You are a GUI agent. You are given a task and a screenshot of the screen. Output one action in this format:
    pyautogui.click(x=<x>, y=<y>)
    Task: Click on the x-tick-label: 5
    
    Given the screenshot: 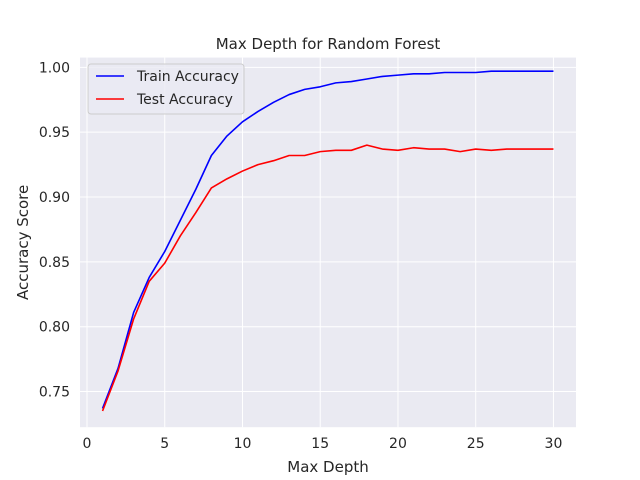 What is the action you would take?
    pyautogui.click(x=164, y=444)
    